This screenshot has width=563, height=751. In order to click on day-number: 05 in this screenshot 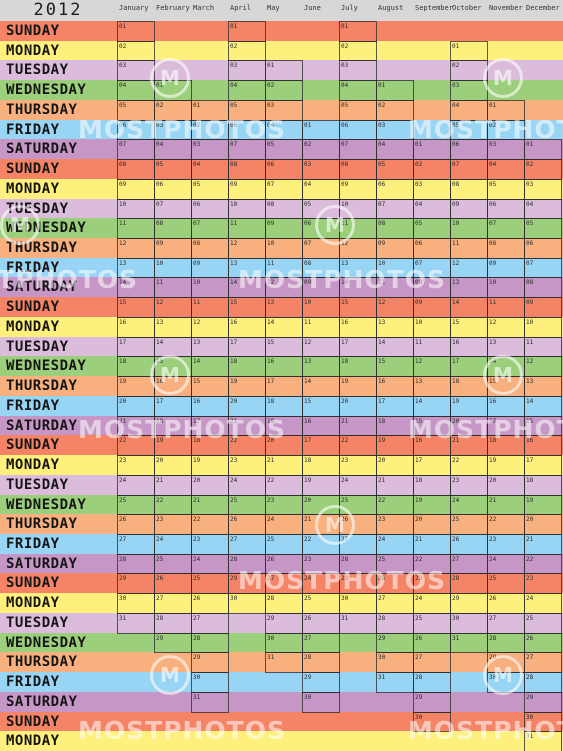, I will do `click(456, 125)`.